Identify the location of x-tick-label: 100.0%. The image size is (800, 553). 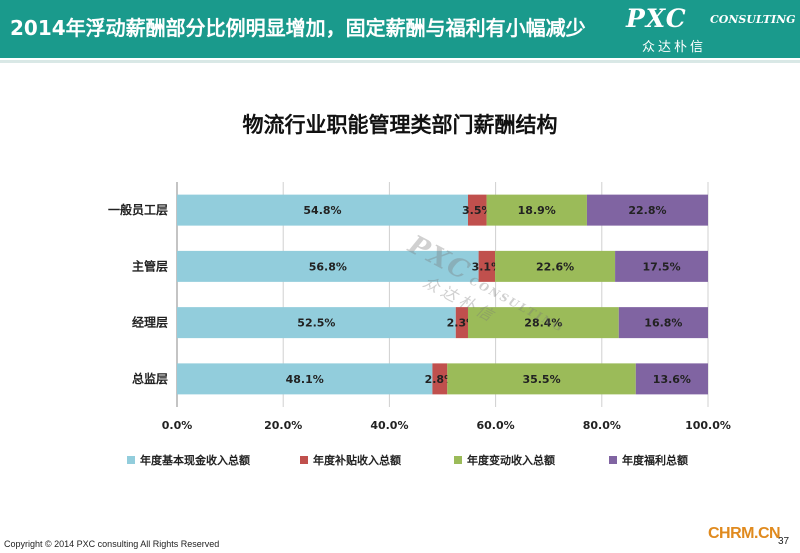
(708, 425).